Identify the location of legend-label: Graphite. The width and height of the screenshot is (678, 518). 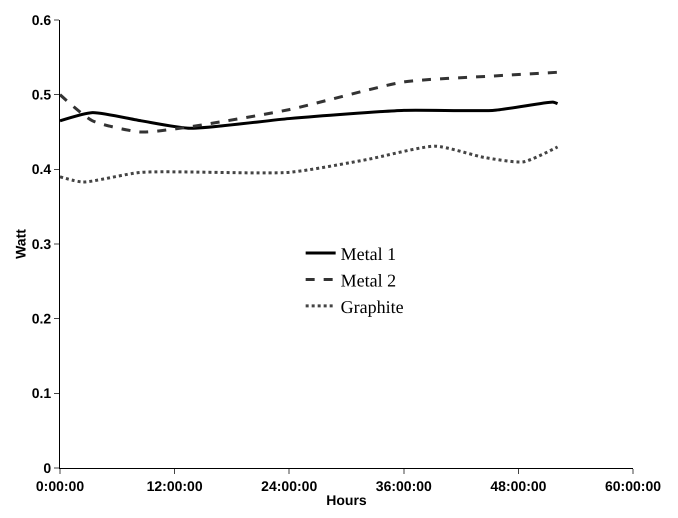
(372, 306).